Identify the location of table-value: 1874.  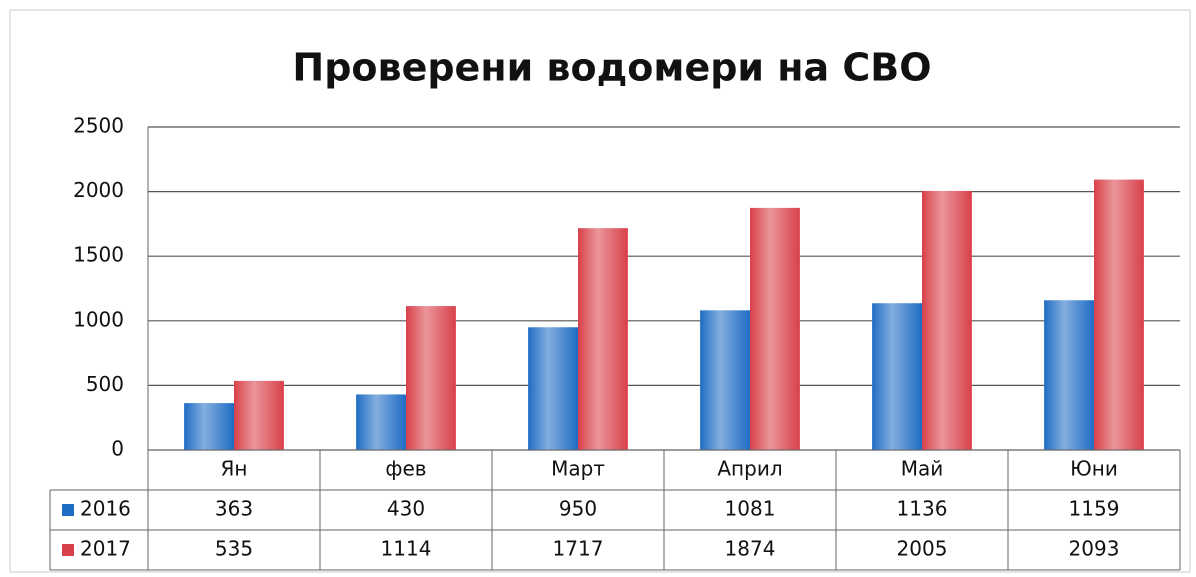
(750, 549).